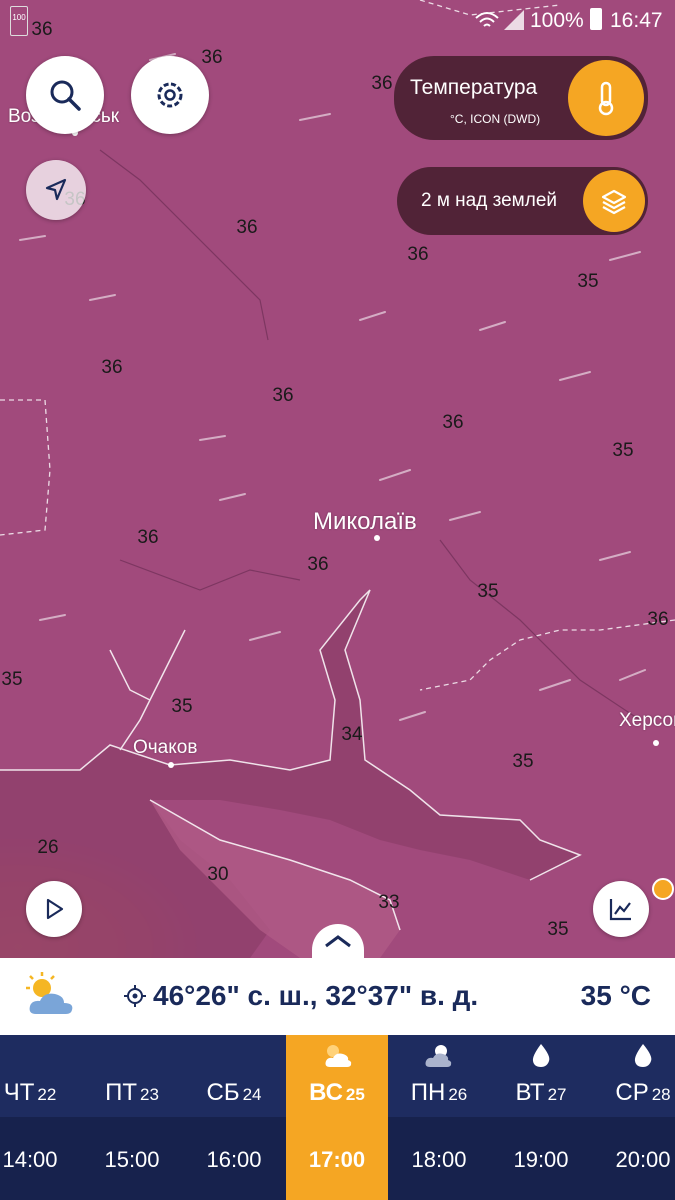 Image resolution: width=675 pixels, height=1200 pixels. I want to click on expand-button, so click(338, 944).